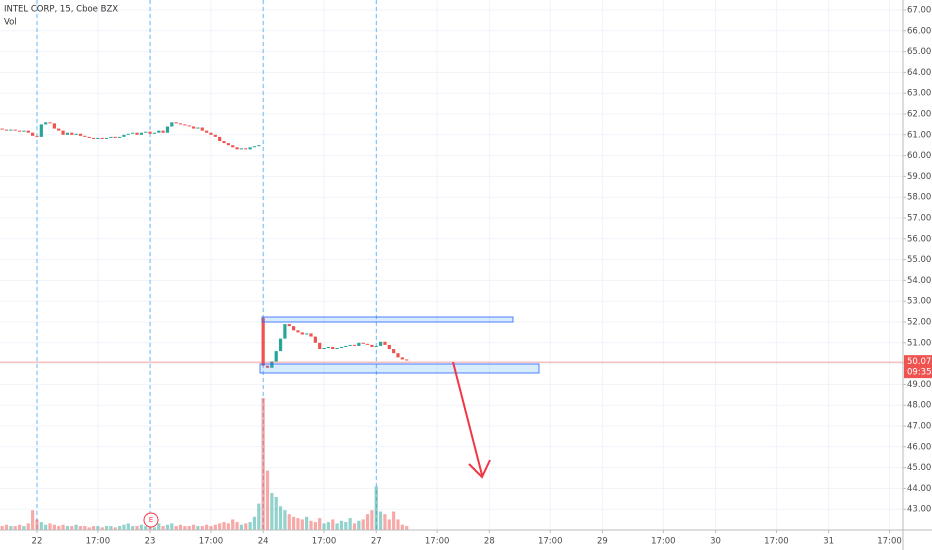 The height and width of the screenshot is (550, 932). I want to click on y-tick-label: 52.00, so click(919, 323).